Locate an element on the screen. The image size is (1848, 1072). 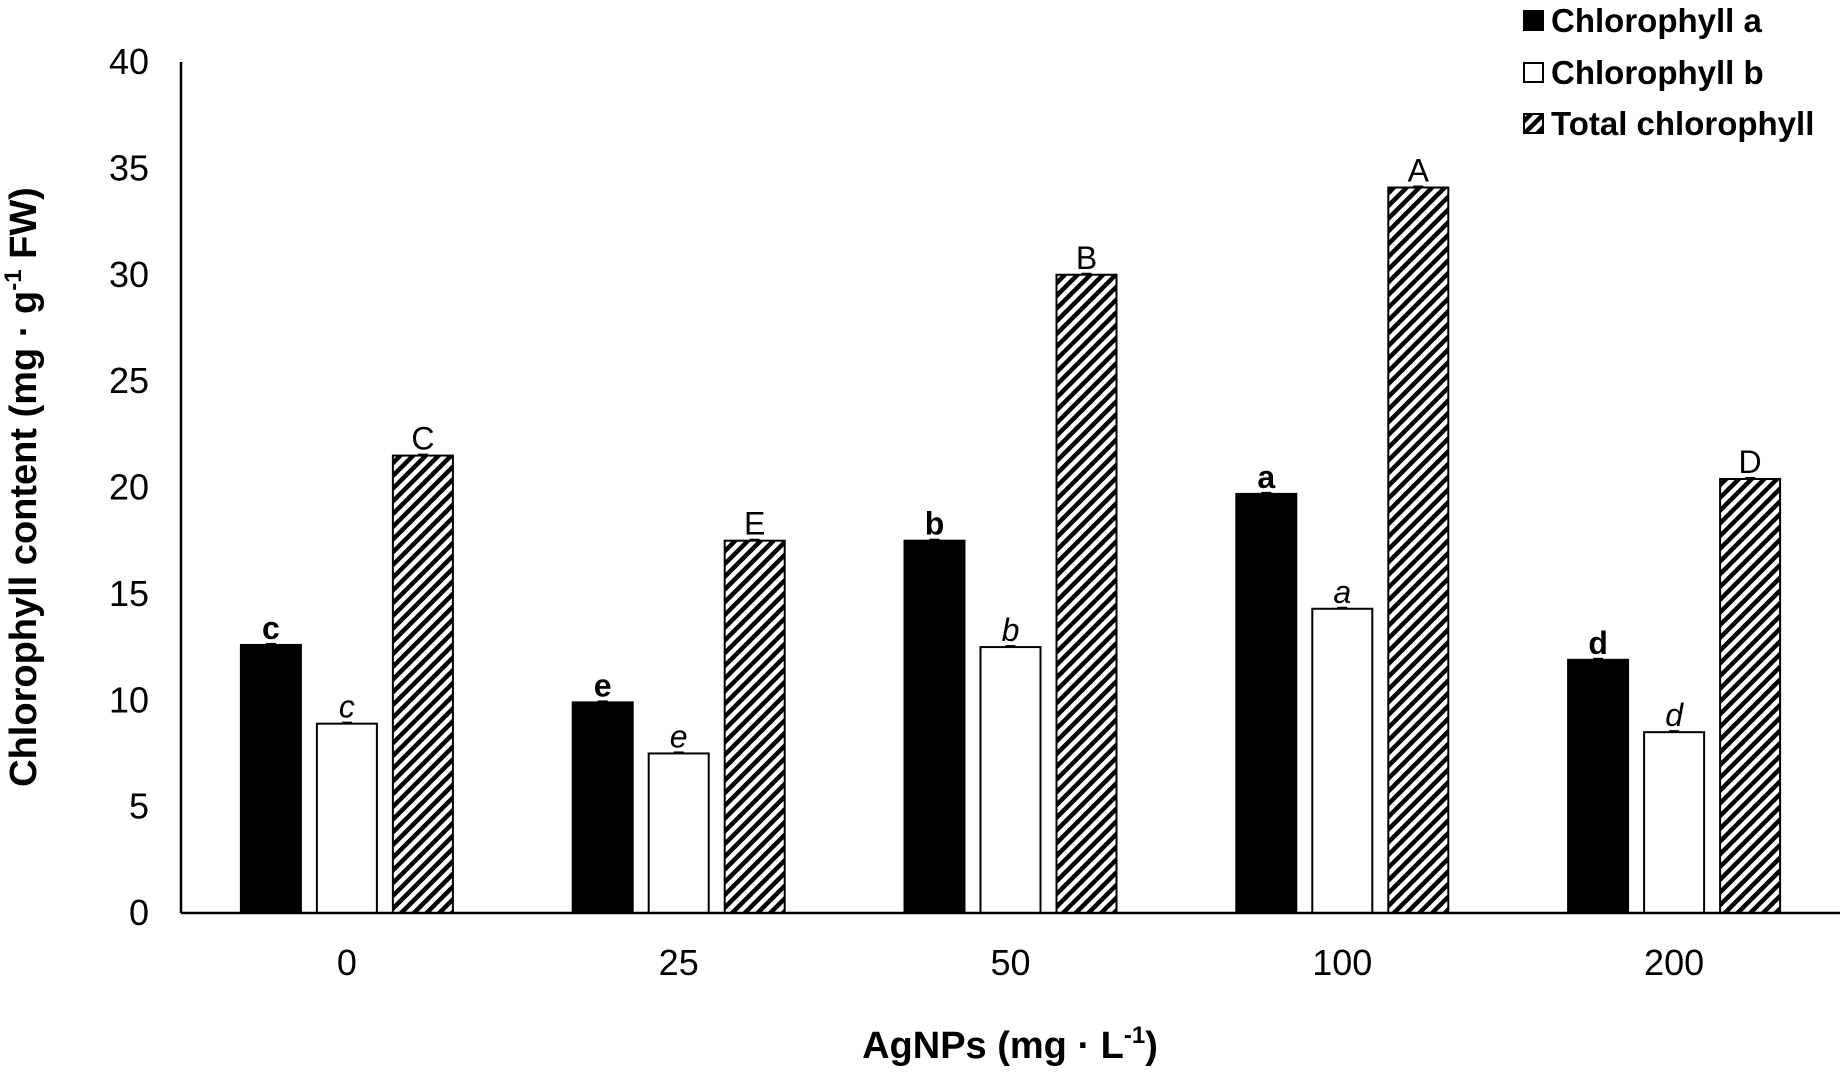
sig-label-total-chlorophyll-100: A is located at coordinates (1419, 171).